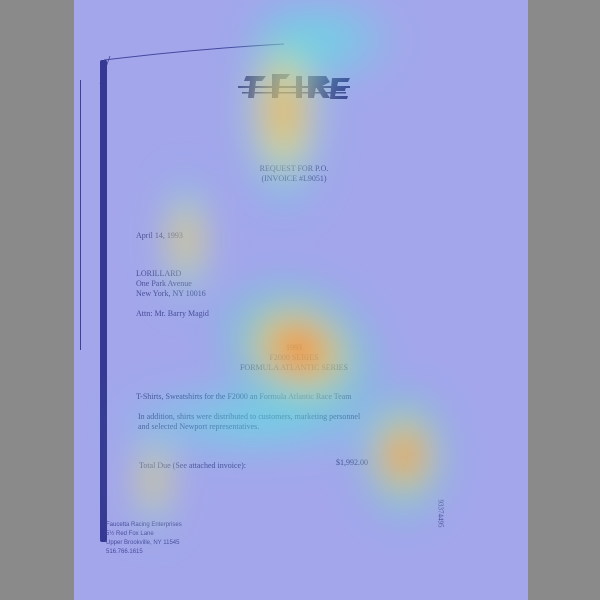 The width and height of the screenshot is (600, 600). Describe the element at coordinates (293, 367) in the screenshot. I see `series-name-2: FORMULA ATLANTIC SERIES` at that location.